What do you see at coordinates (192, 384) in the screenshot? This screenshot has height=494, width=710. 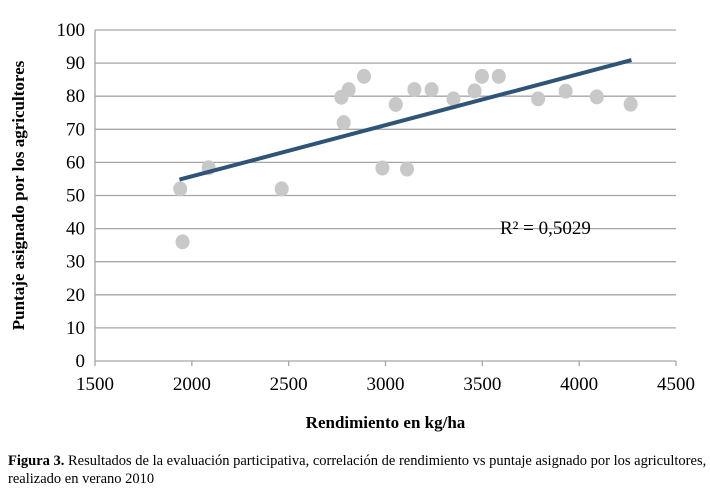 I see `x-tick-label: 2000` at bounding box center [192, 384].